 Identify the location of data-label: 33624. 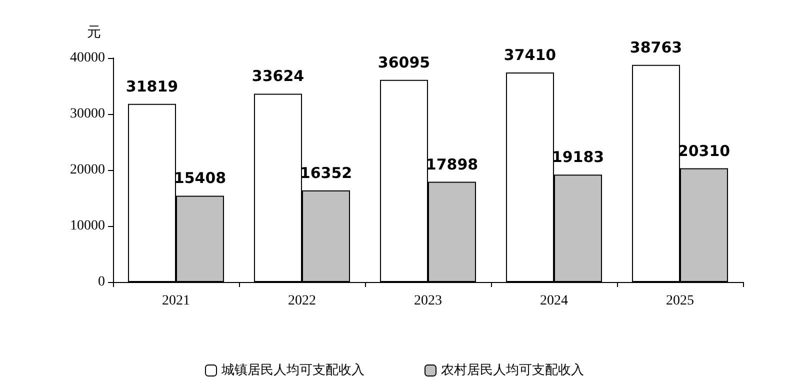
(278, 76).